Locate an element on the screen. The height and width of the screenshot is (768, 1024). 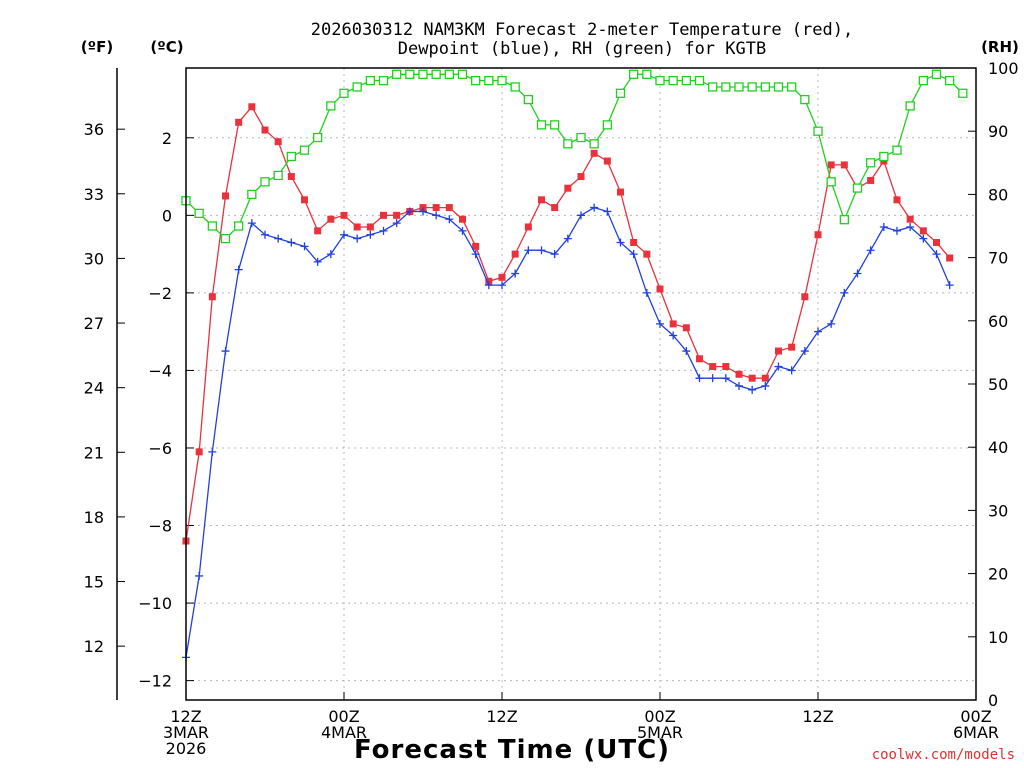
fahrenheit-tick-label: 27 is located at coordinates (94, 323).